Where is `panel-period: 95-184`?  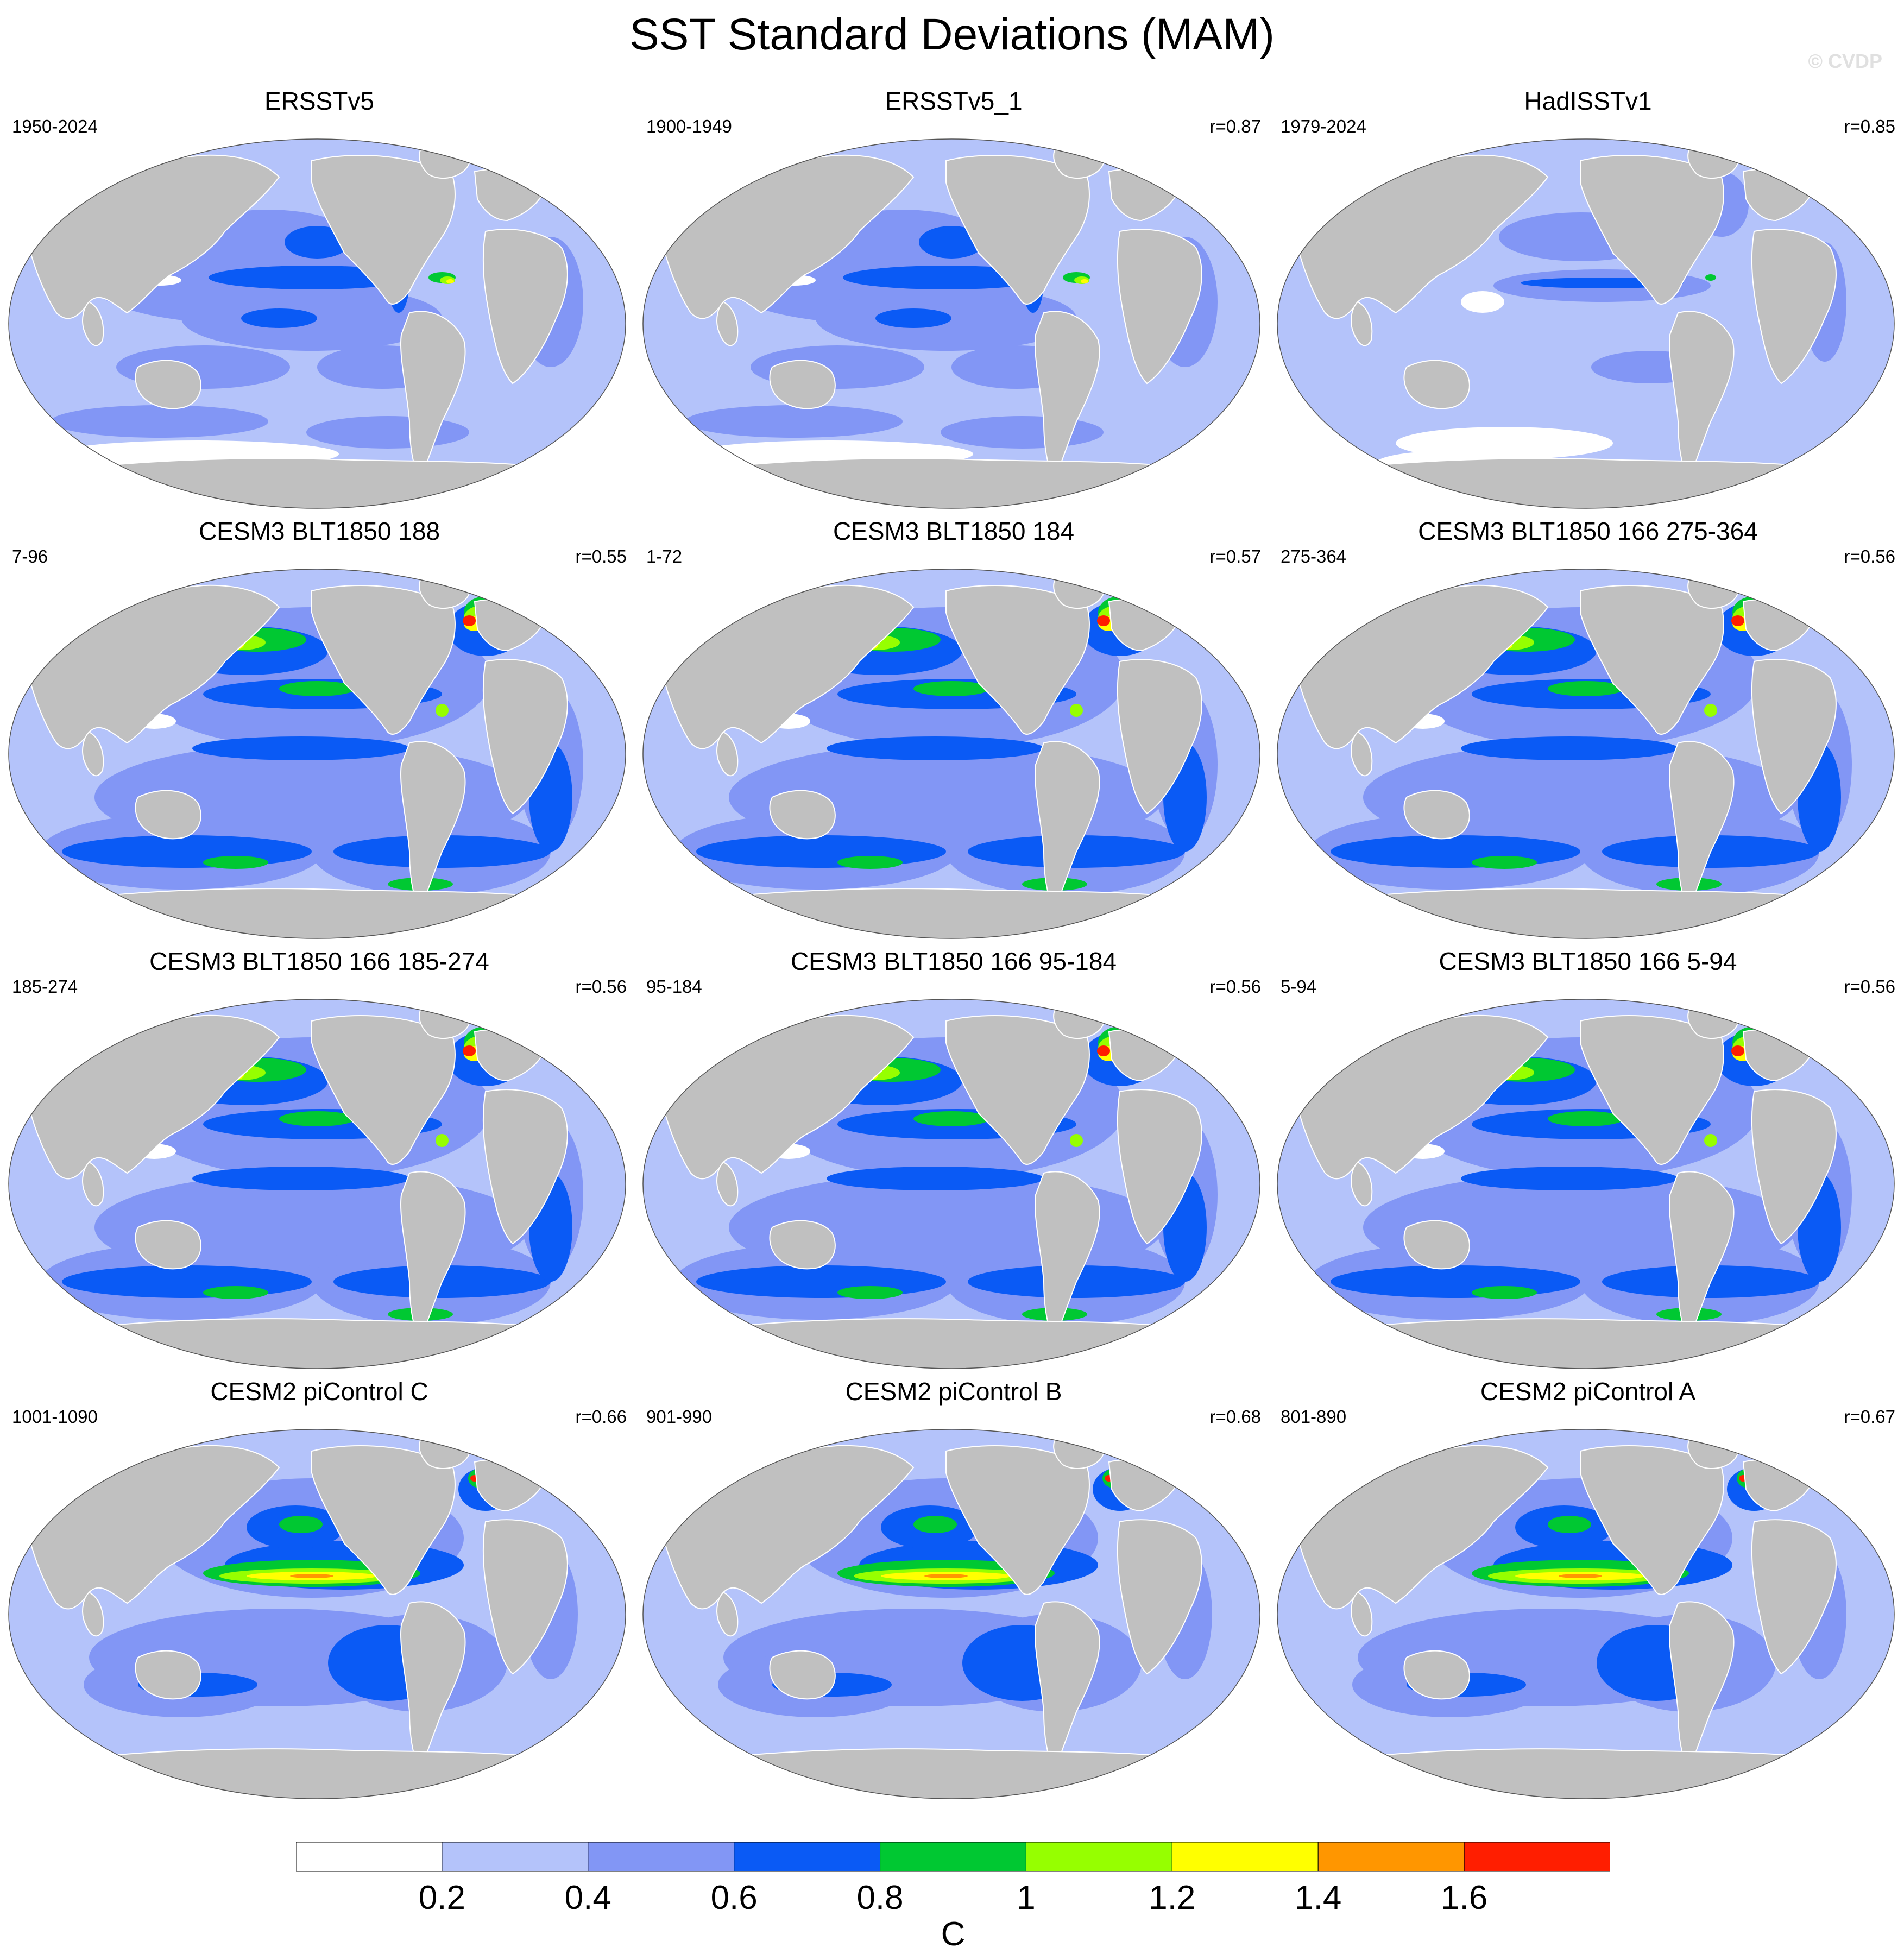 panel-period: 95-184 is located at coordinates (674, 986).